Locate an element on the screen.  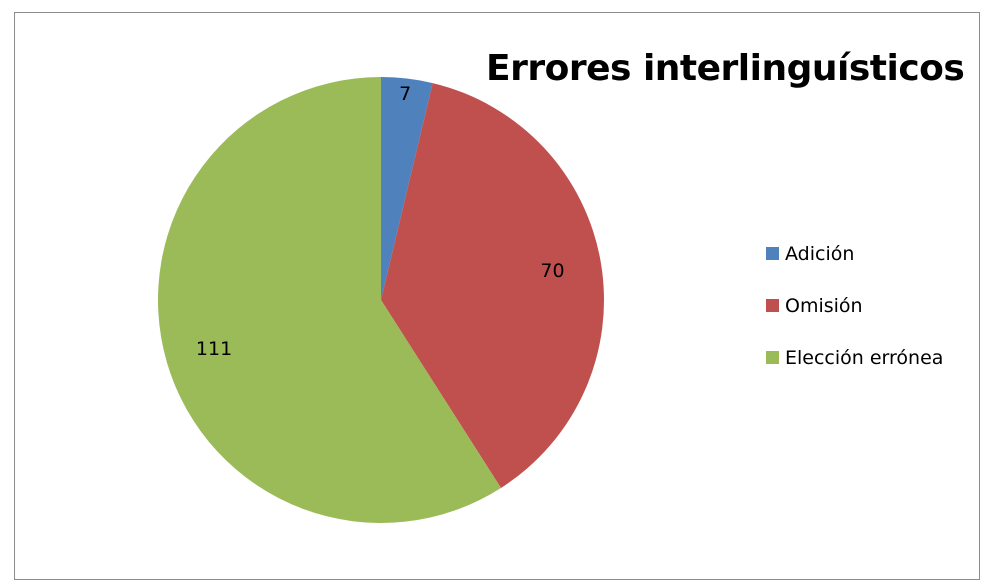
legend-item-omision: Omisión is located at coordinates (854, 305).